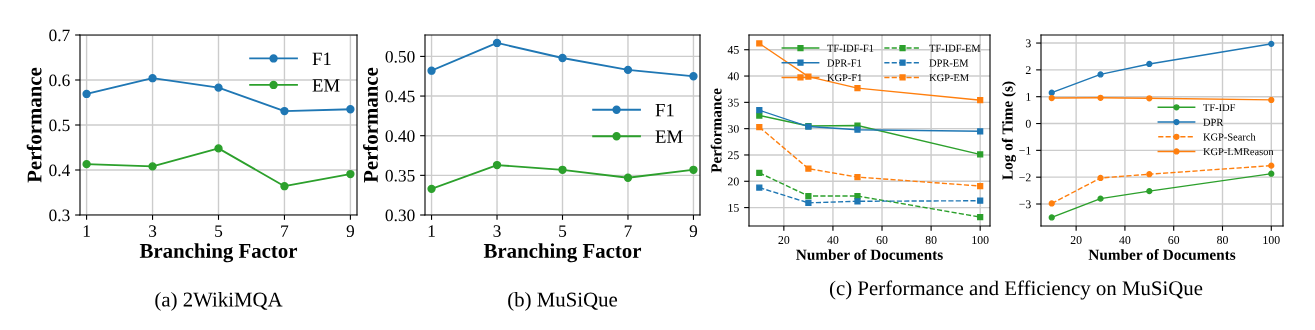 The width and height of the screenshot is (1315, 330). What do you see at coordinates (400, 215) in the screenshot?
I see `y-tick-label: 0.30` at bounding box center [400, 215].